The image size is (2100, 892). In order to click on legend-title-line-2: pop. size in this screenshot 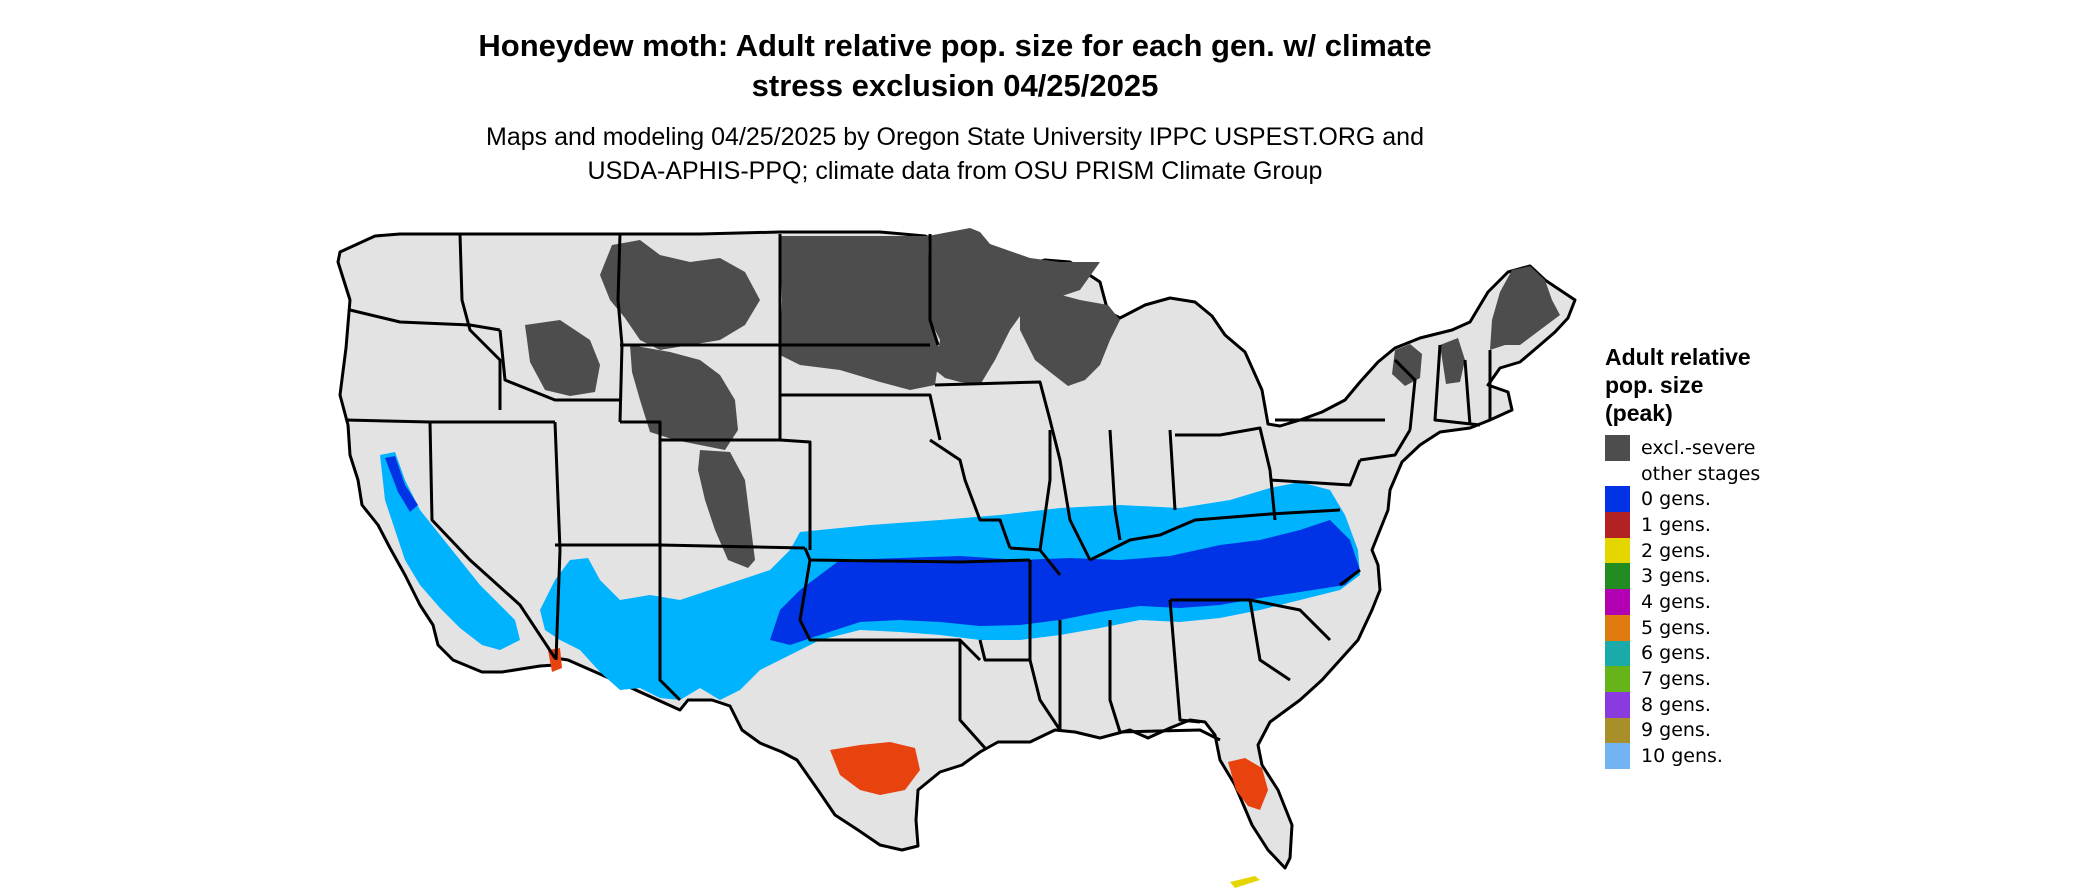, I will do `click(1654, 385)`.